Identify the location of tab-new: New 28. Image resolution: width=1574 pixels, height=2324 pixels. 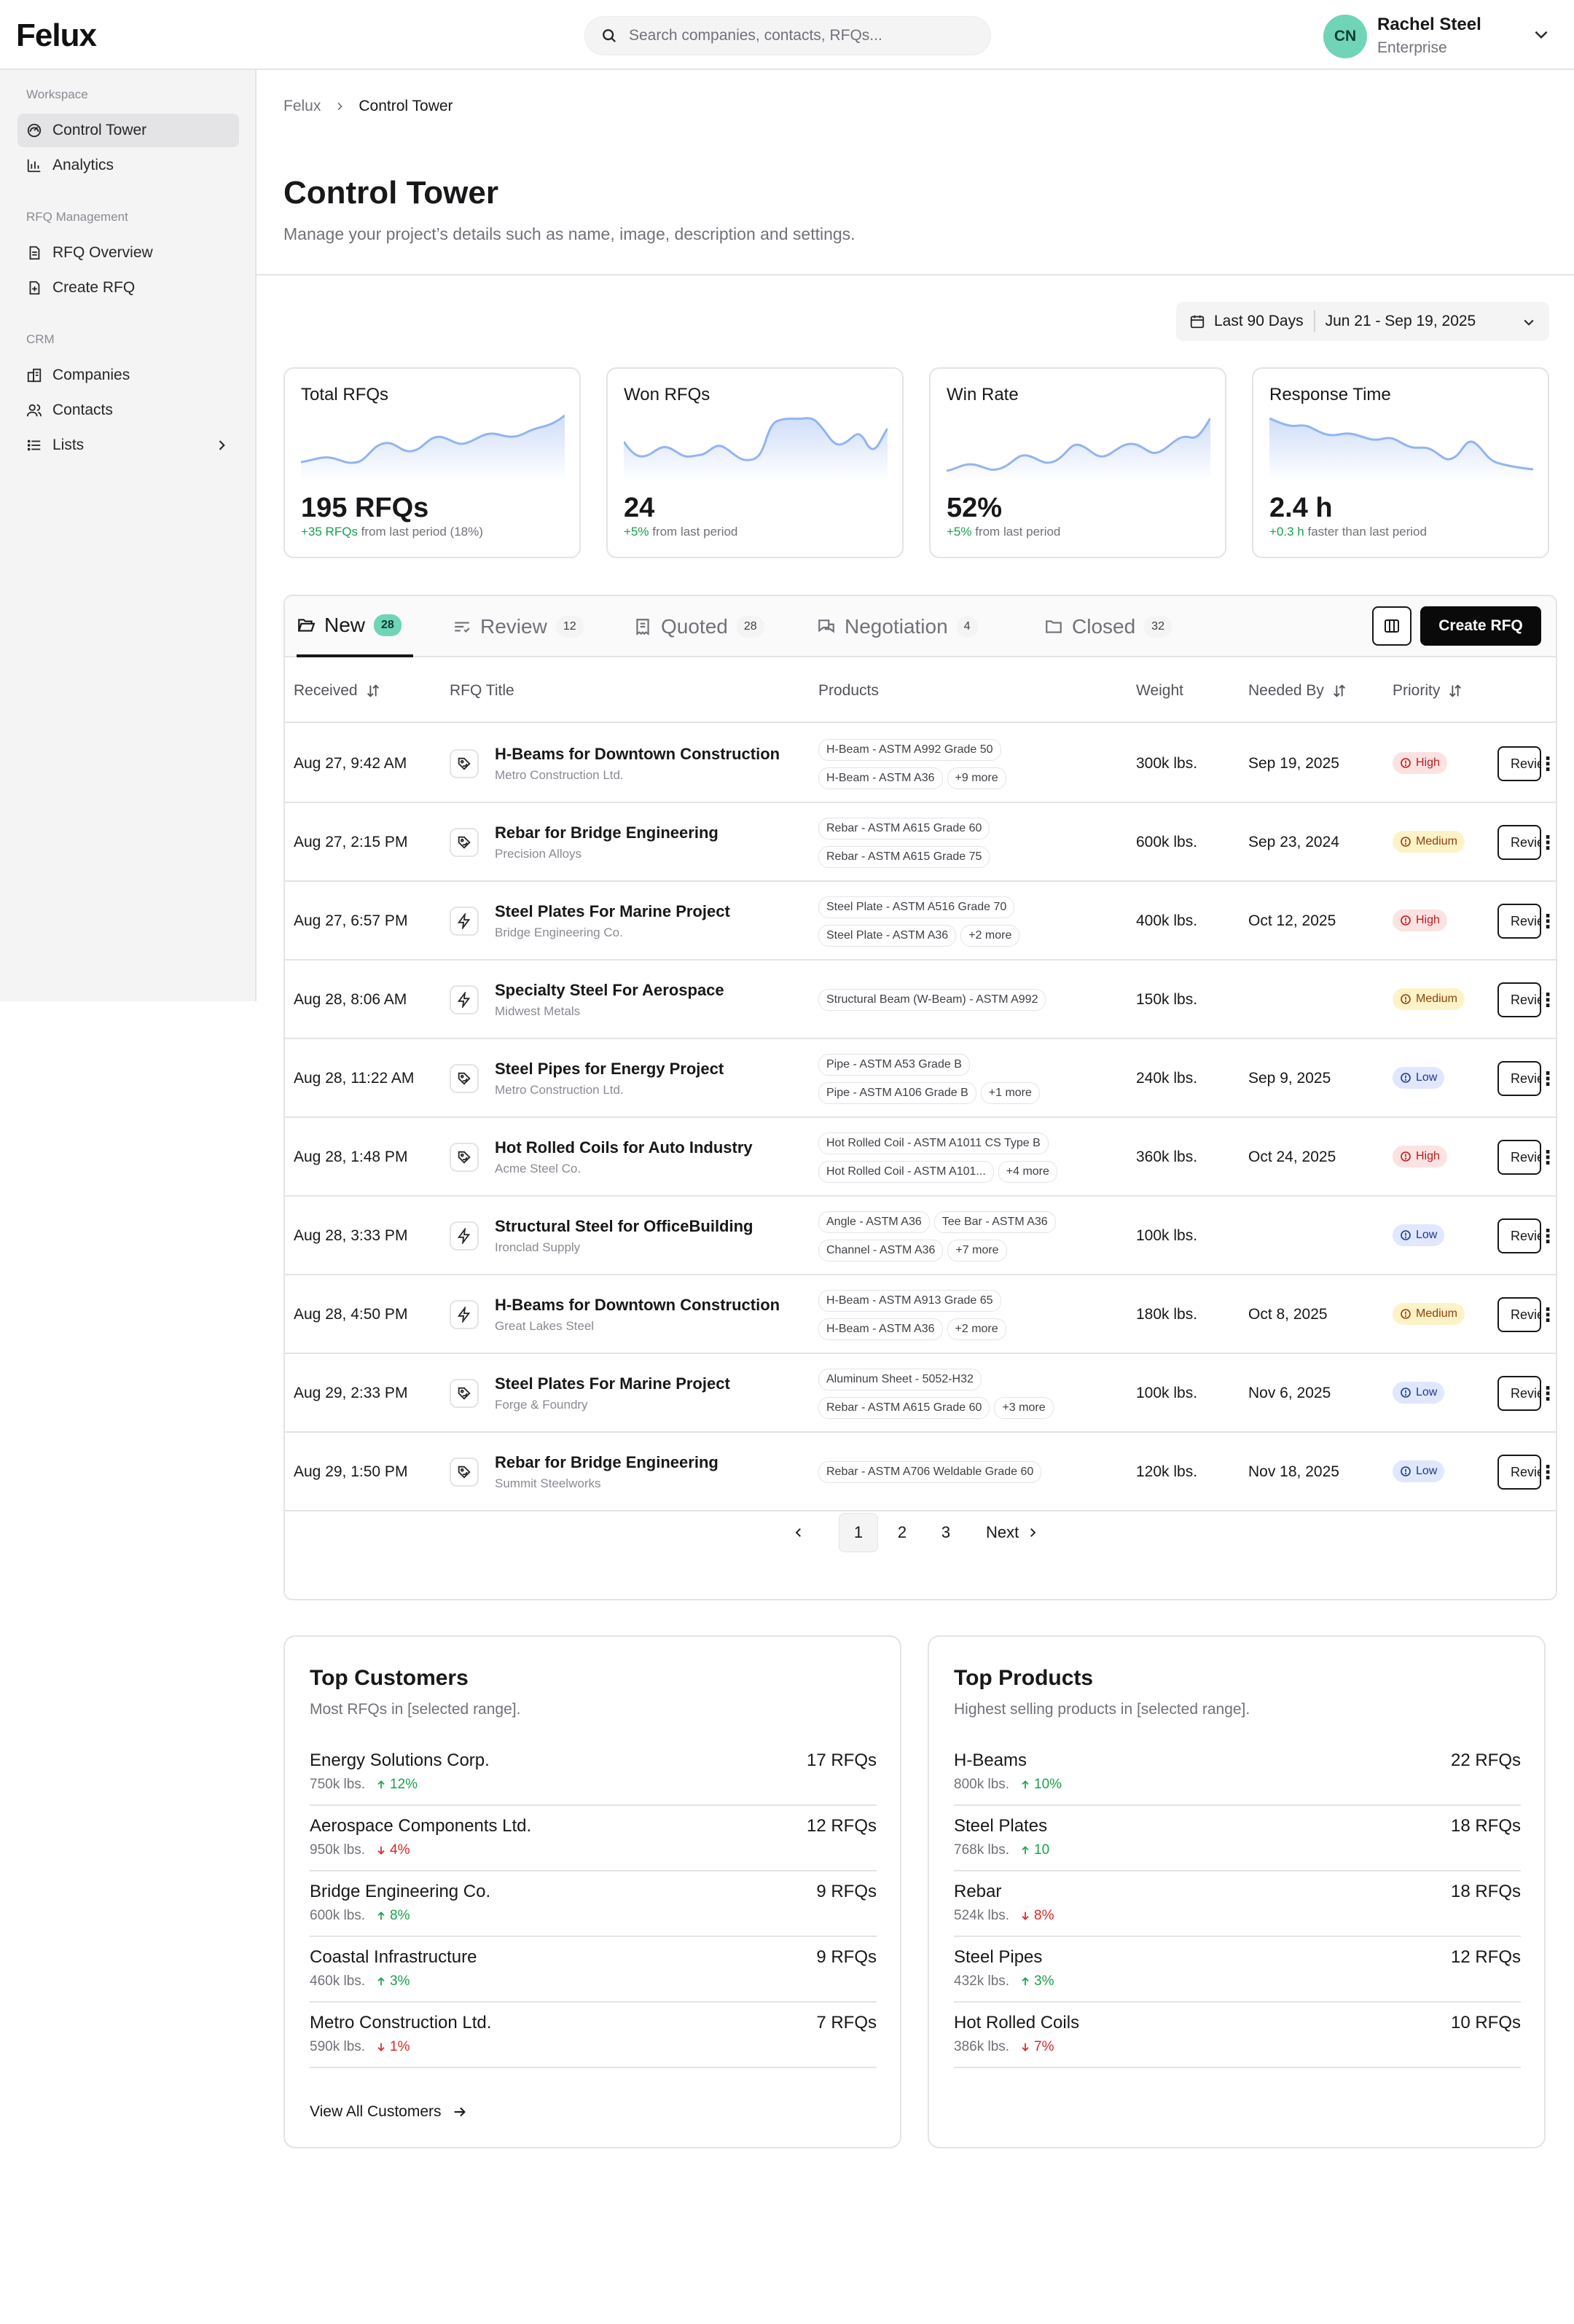
(355, 626).